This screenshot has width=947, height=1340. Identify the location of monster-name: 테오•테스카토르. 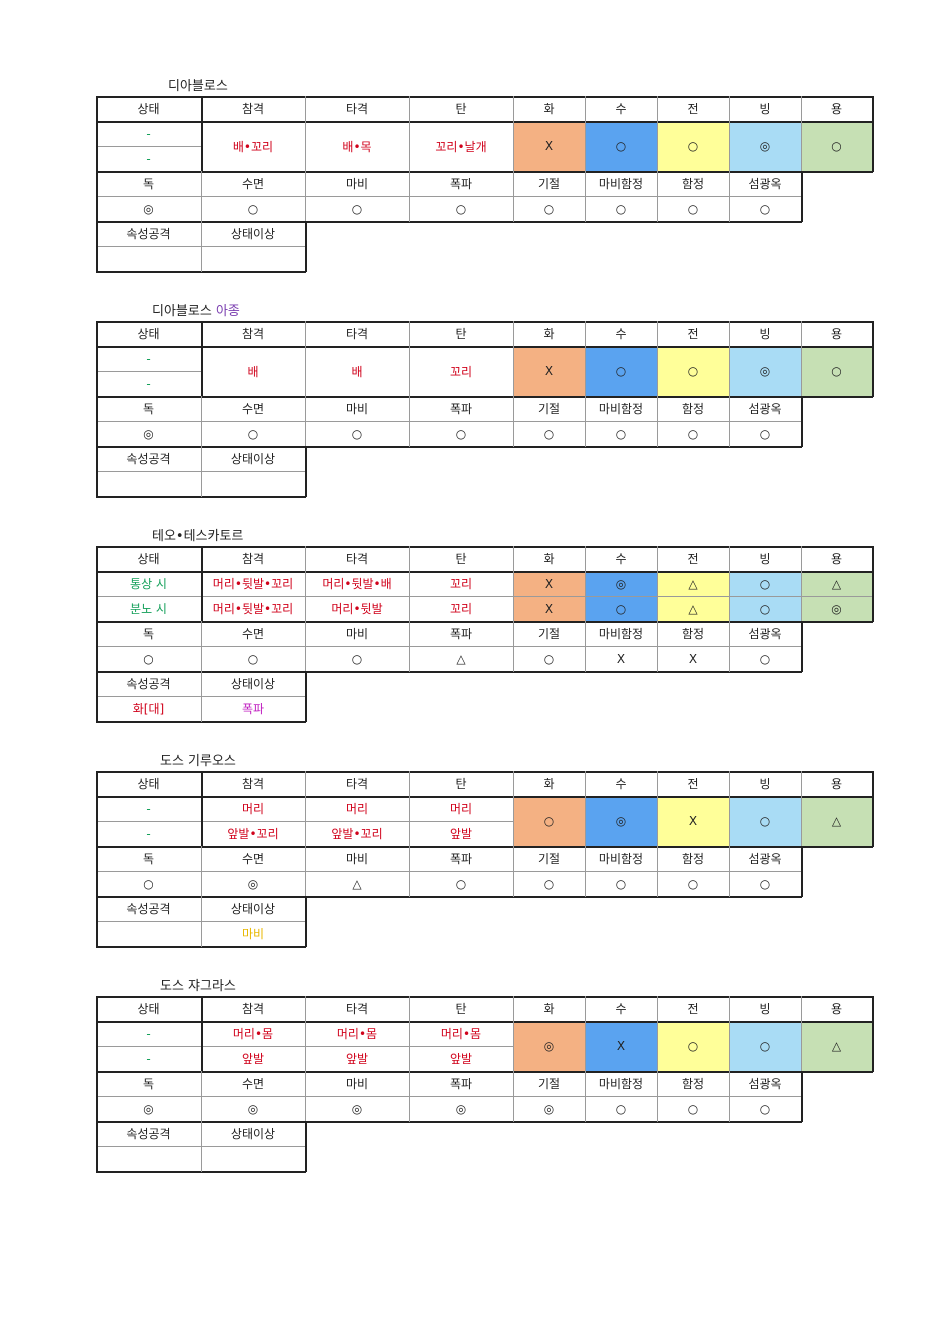
(197, 534).